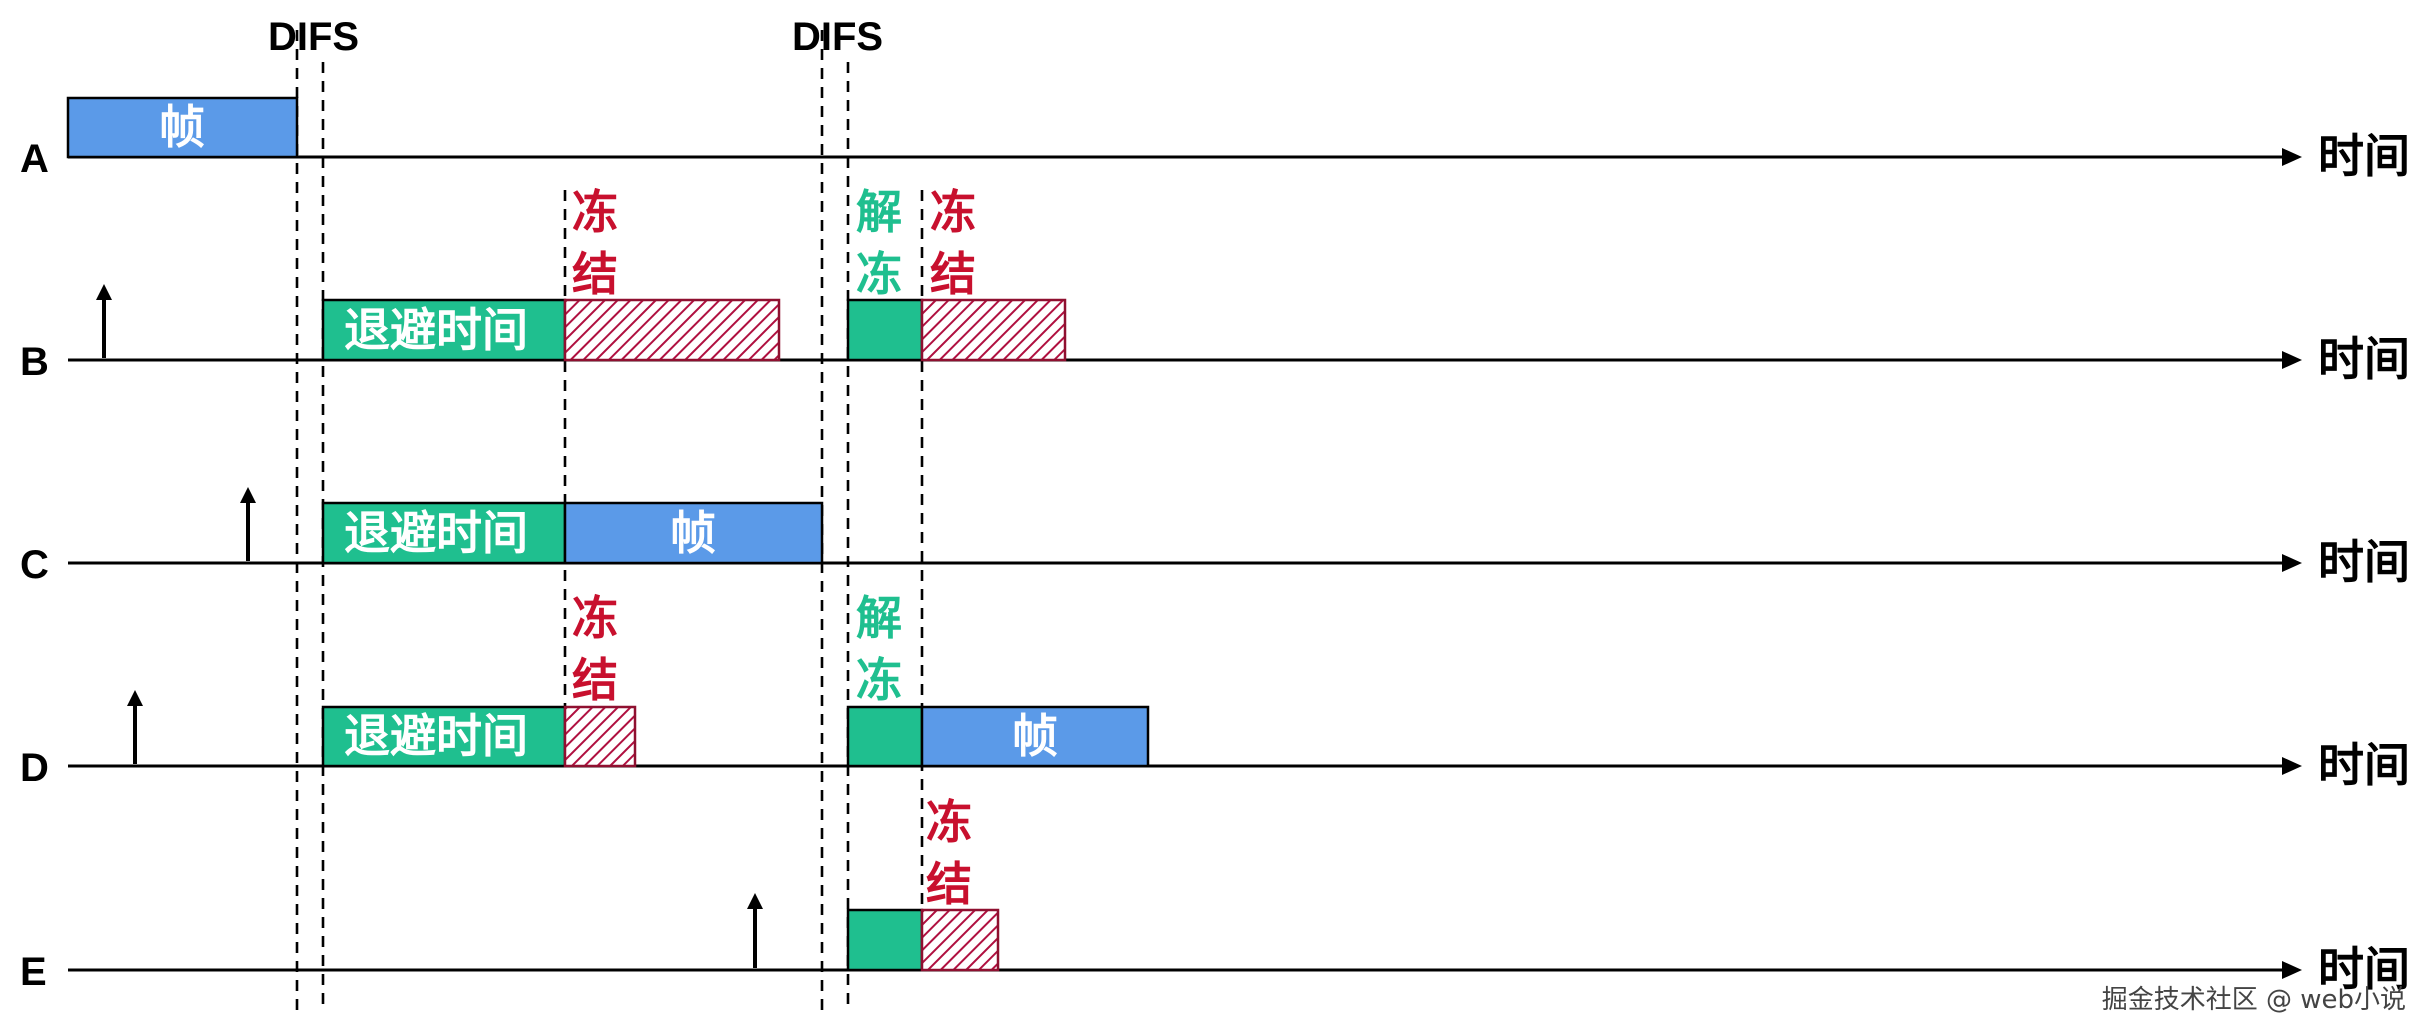 The height and width of the screenshot is (1030, 2436). Describe the element at coordinates (2292, 970) in the screenshot. I see `axis-arrowhead-e` at that location.